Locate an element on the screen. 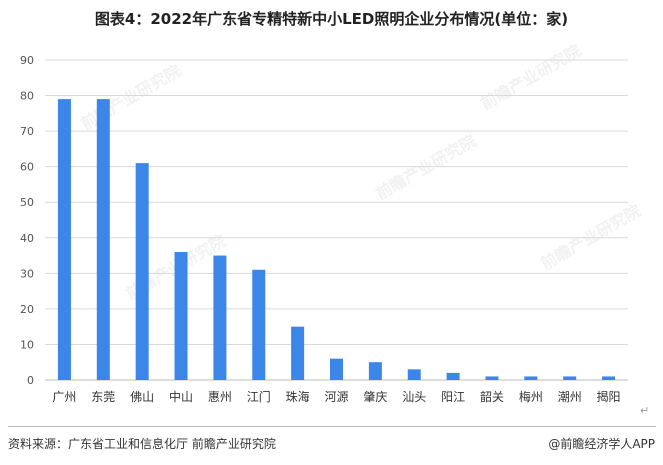 This screenshot has height=465, width=663. x-tick-label: 韶关 is located at coordinates (492, 396).